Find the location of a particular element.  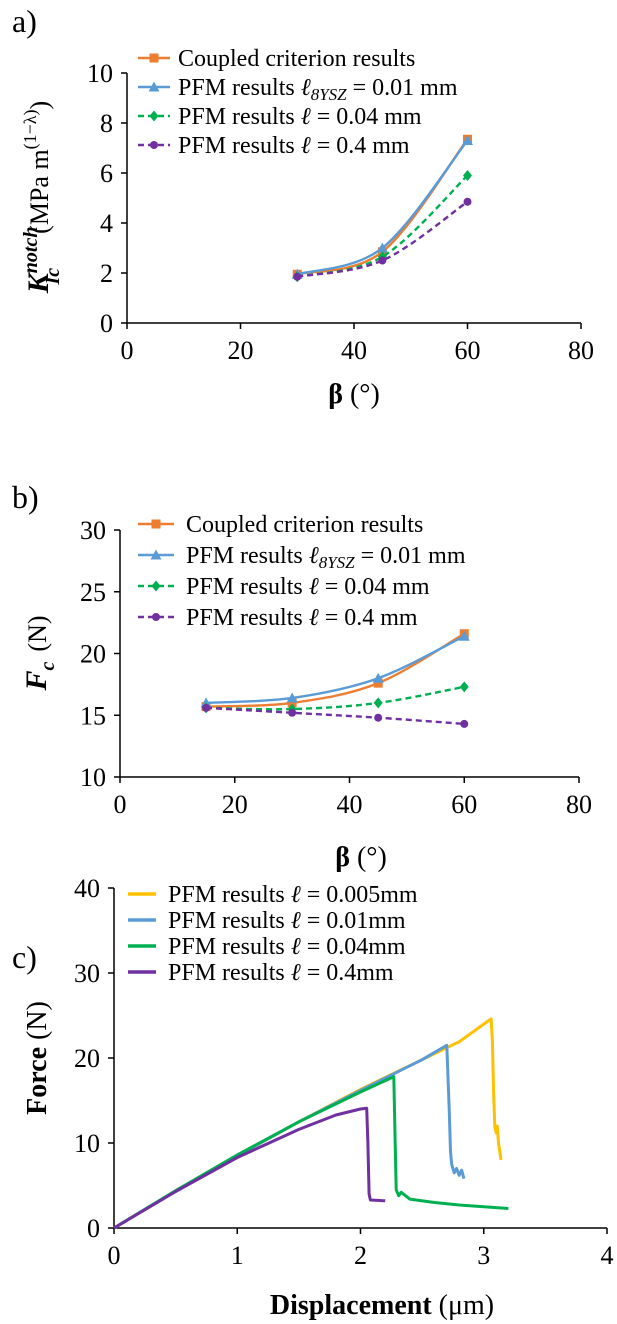

x-axis-title: β (°) is located at coordinates (354, 394).